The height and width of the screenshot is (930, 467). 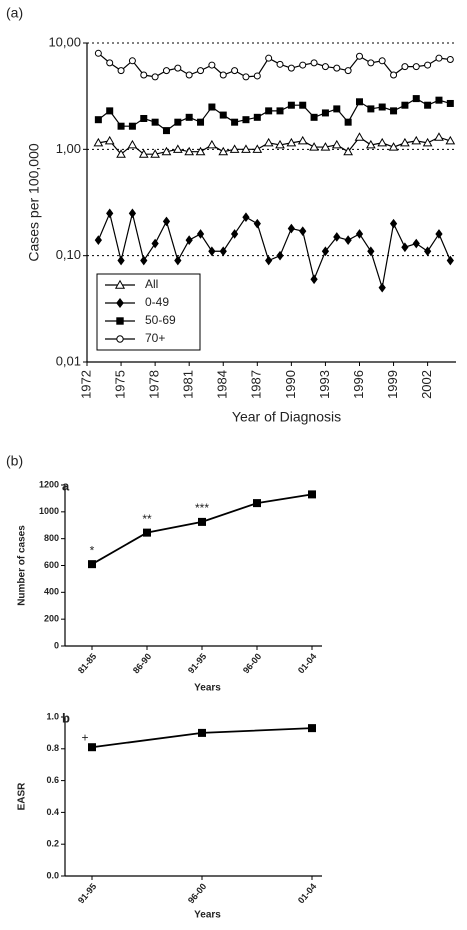 I want to click on y-tick-label: 1000, so click(x=49, y=511).